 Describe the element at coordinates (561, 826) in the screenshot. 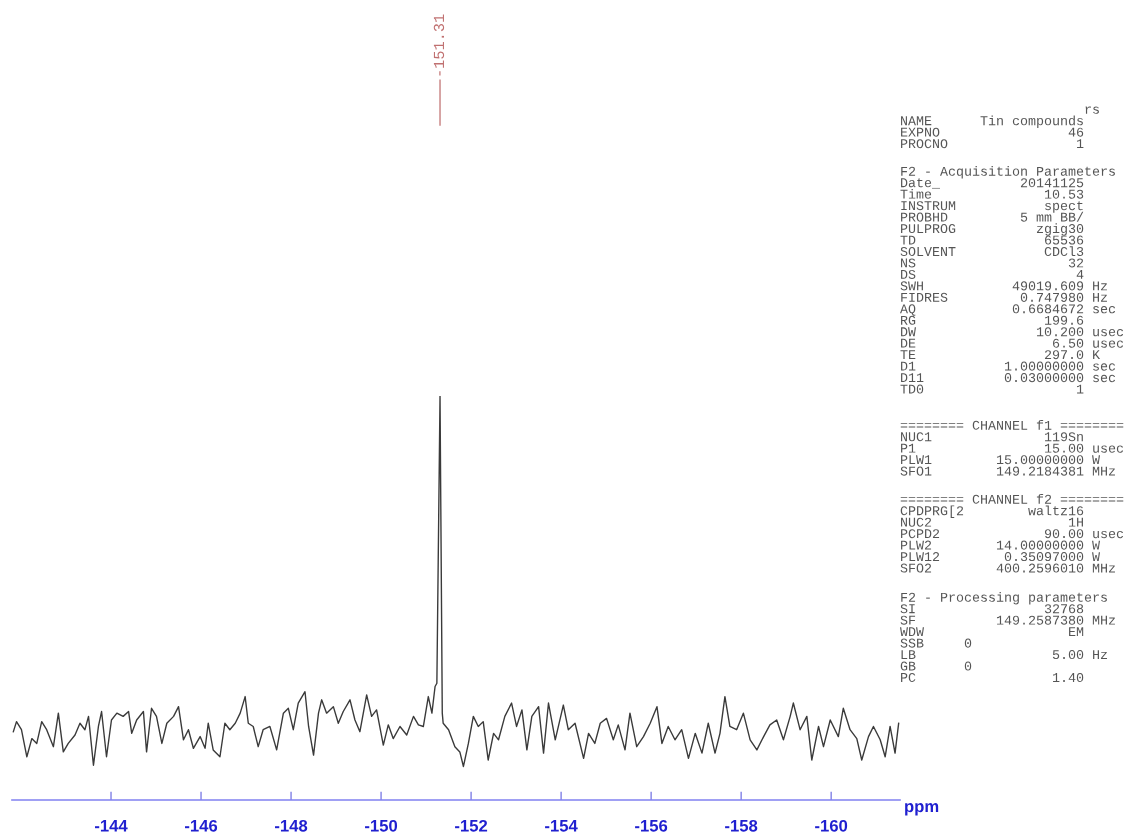

I see `x-tick-label: -154` at that location.